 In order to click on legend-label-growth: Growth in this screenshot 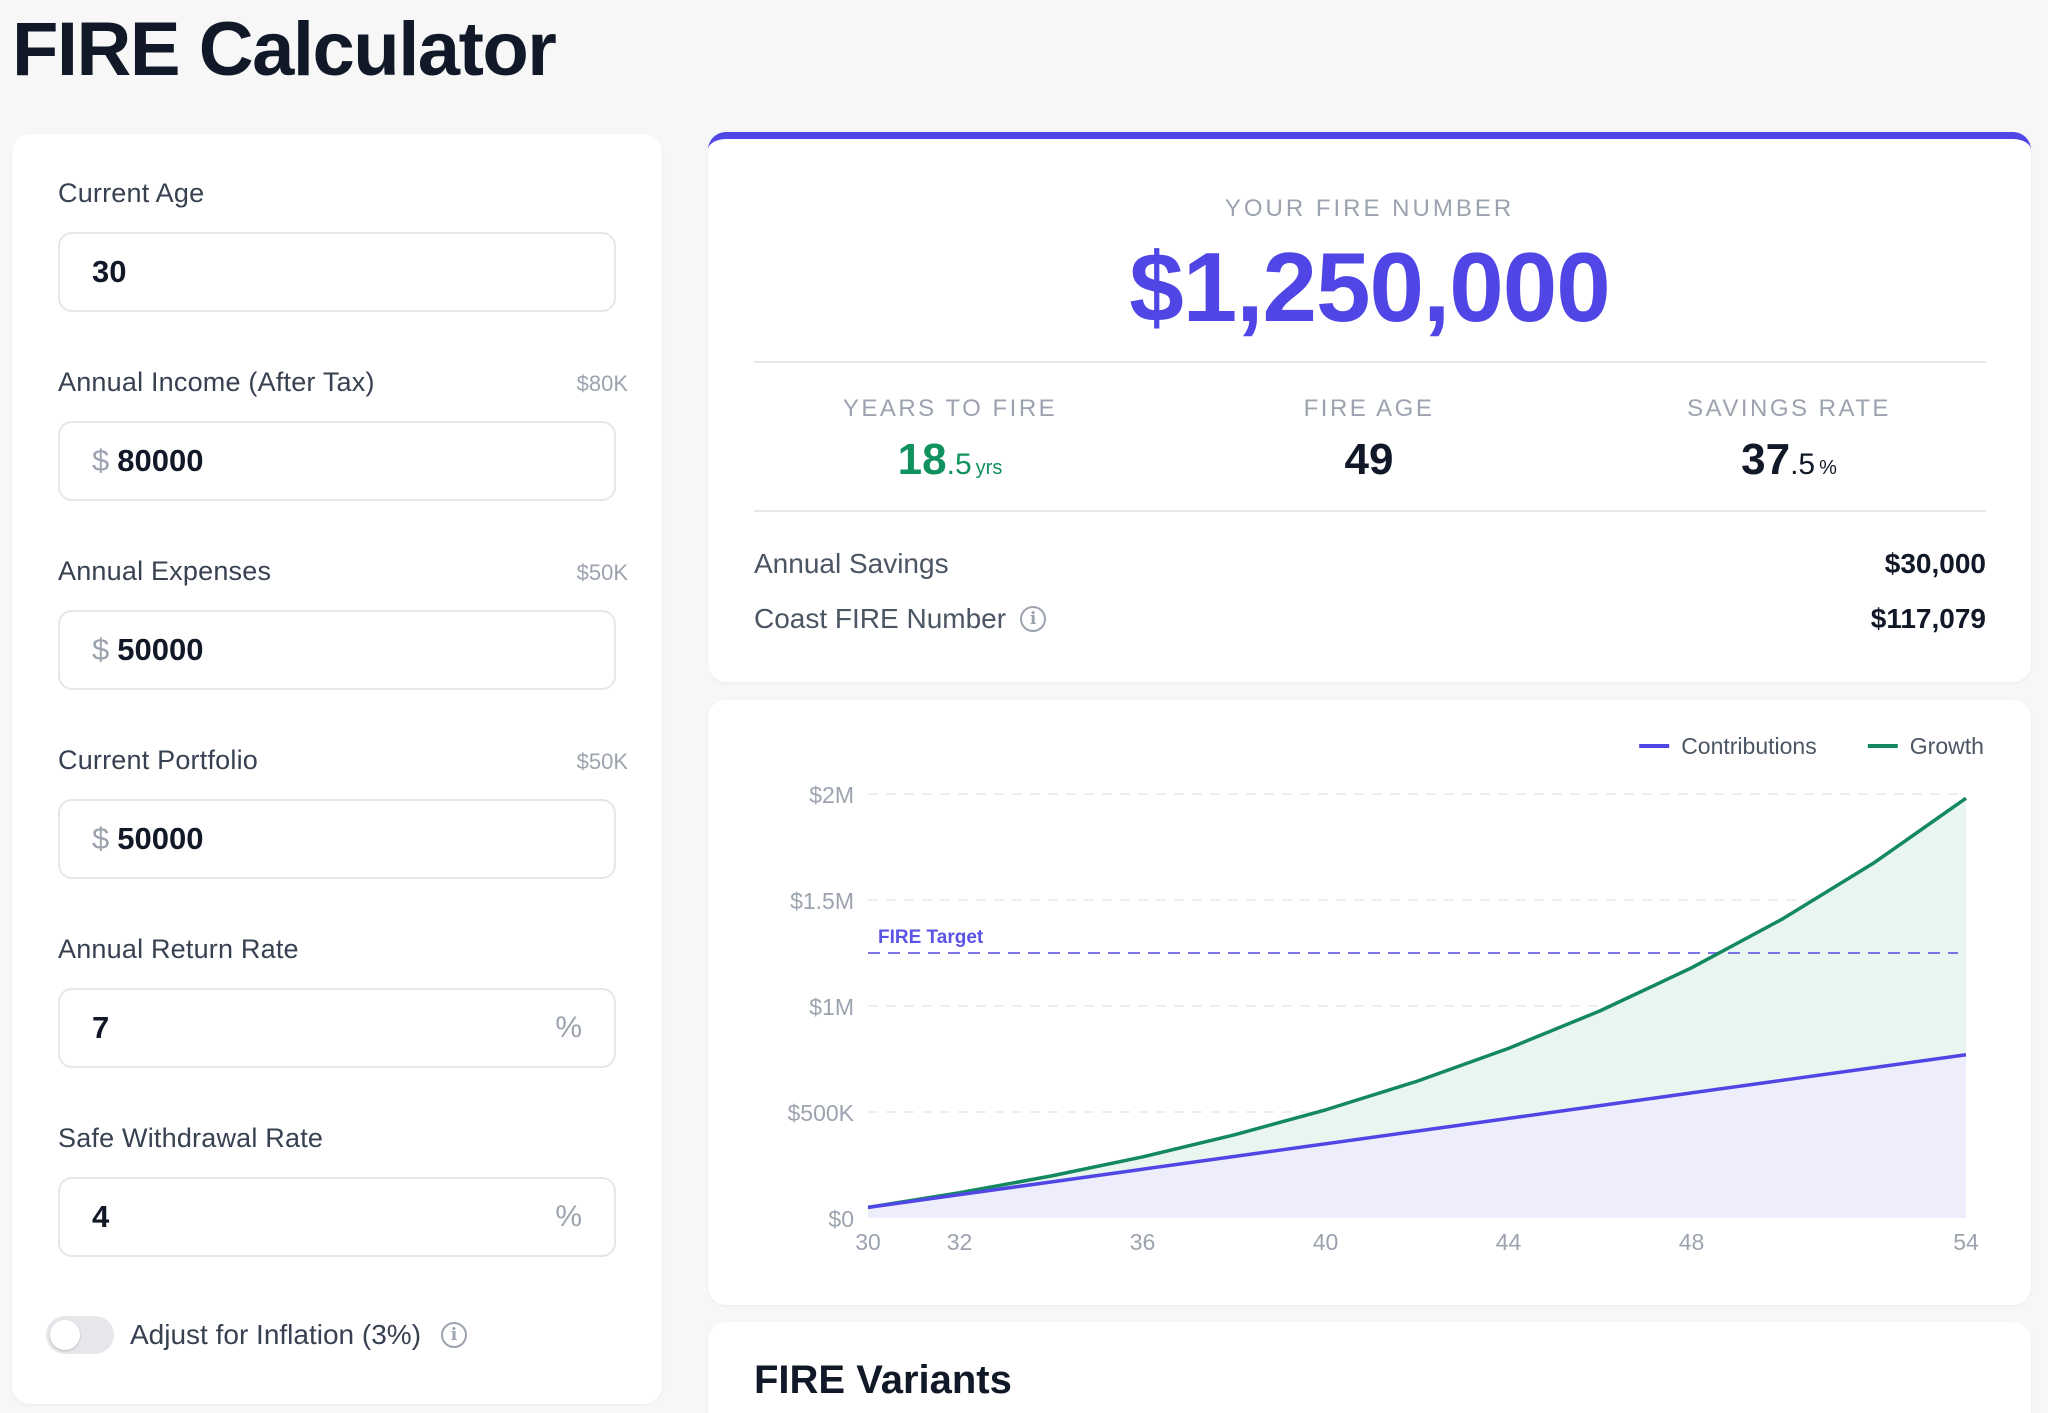, I will do `click(1947, 746)`.